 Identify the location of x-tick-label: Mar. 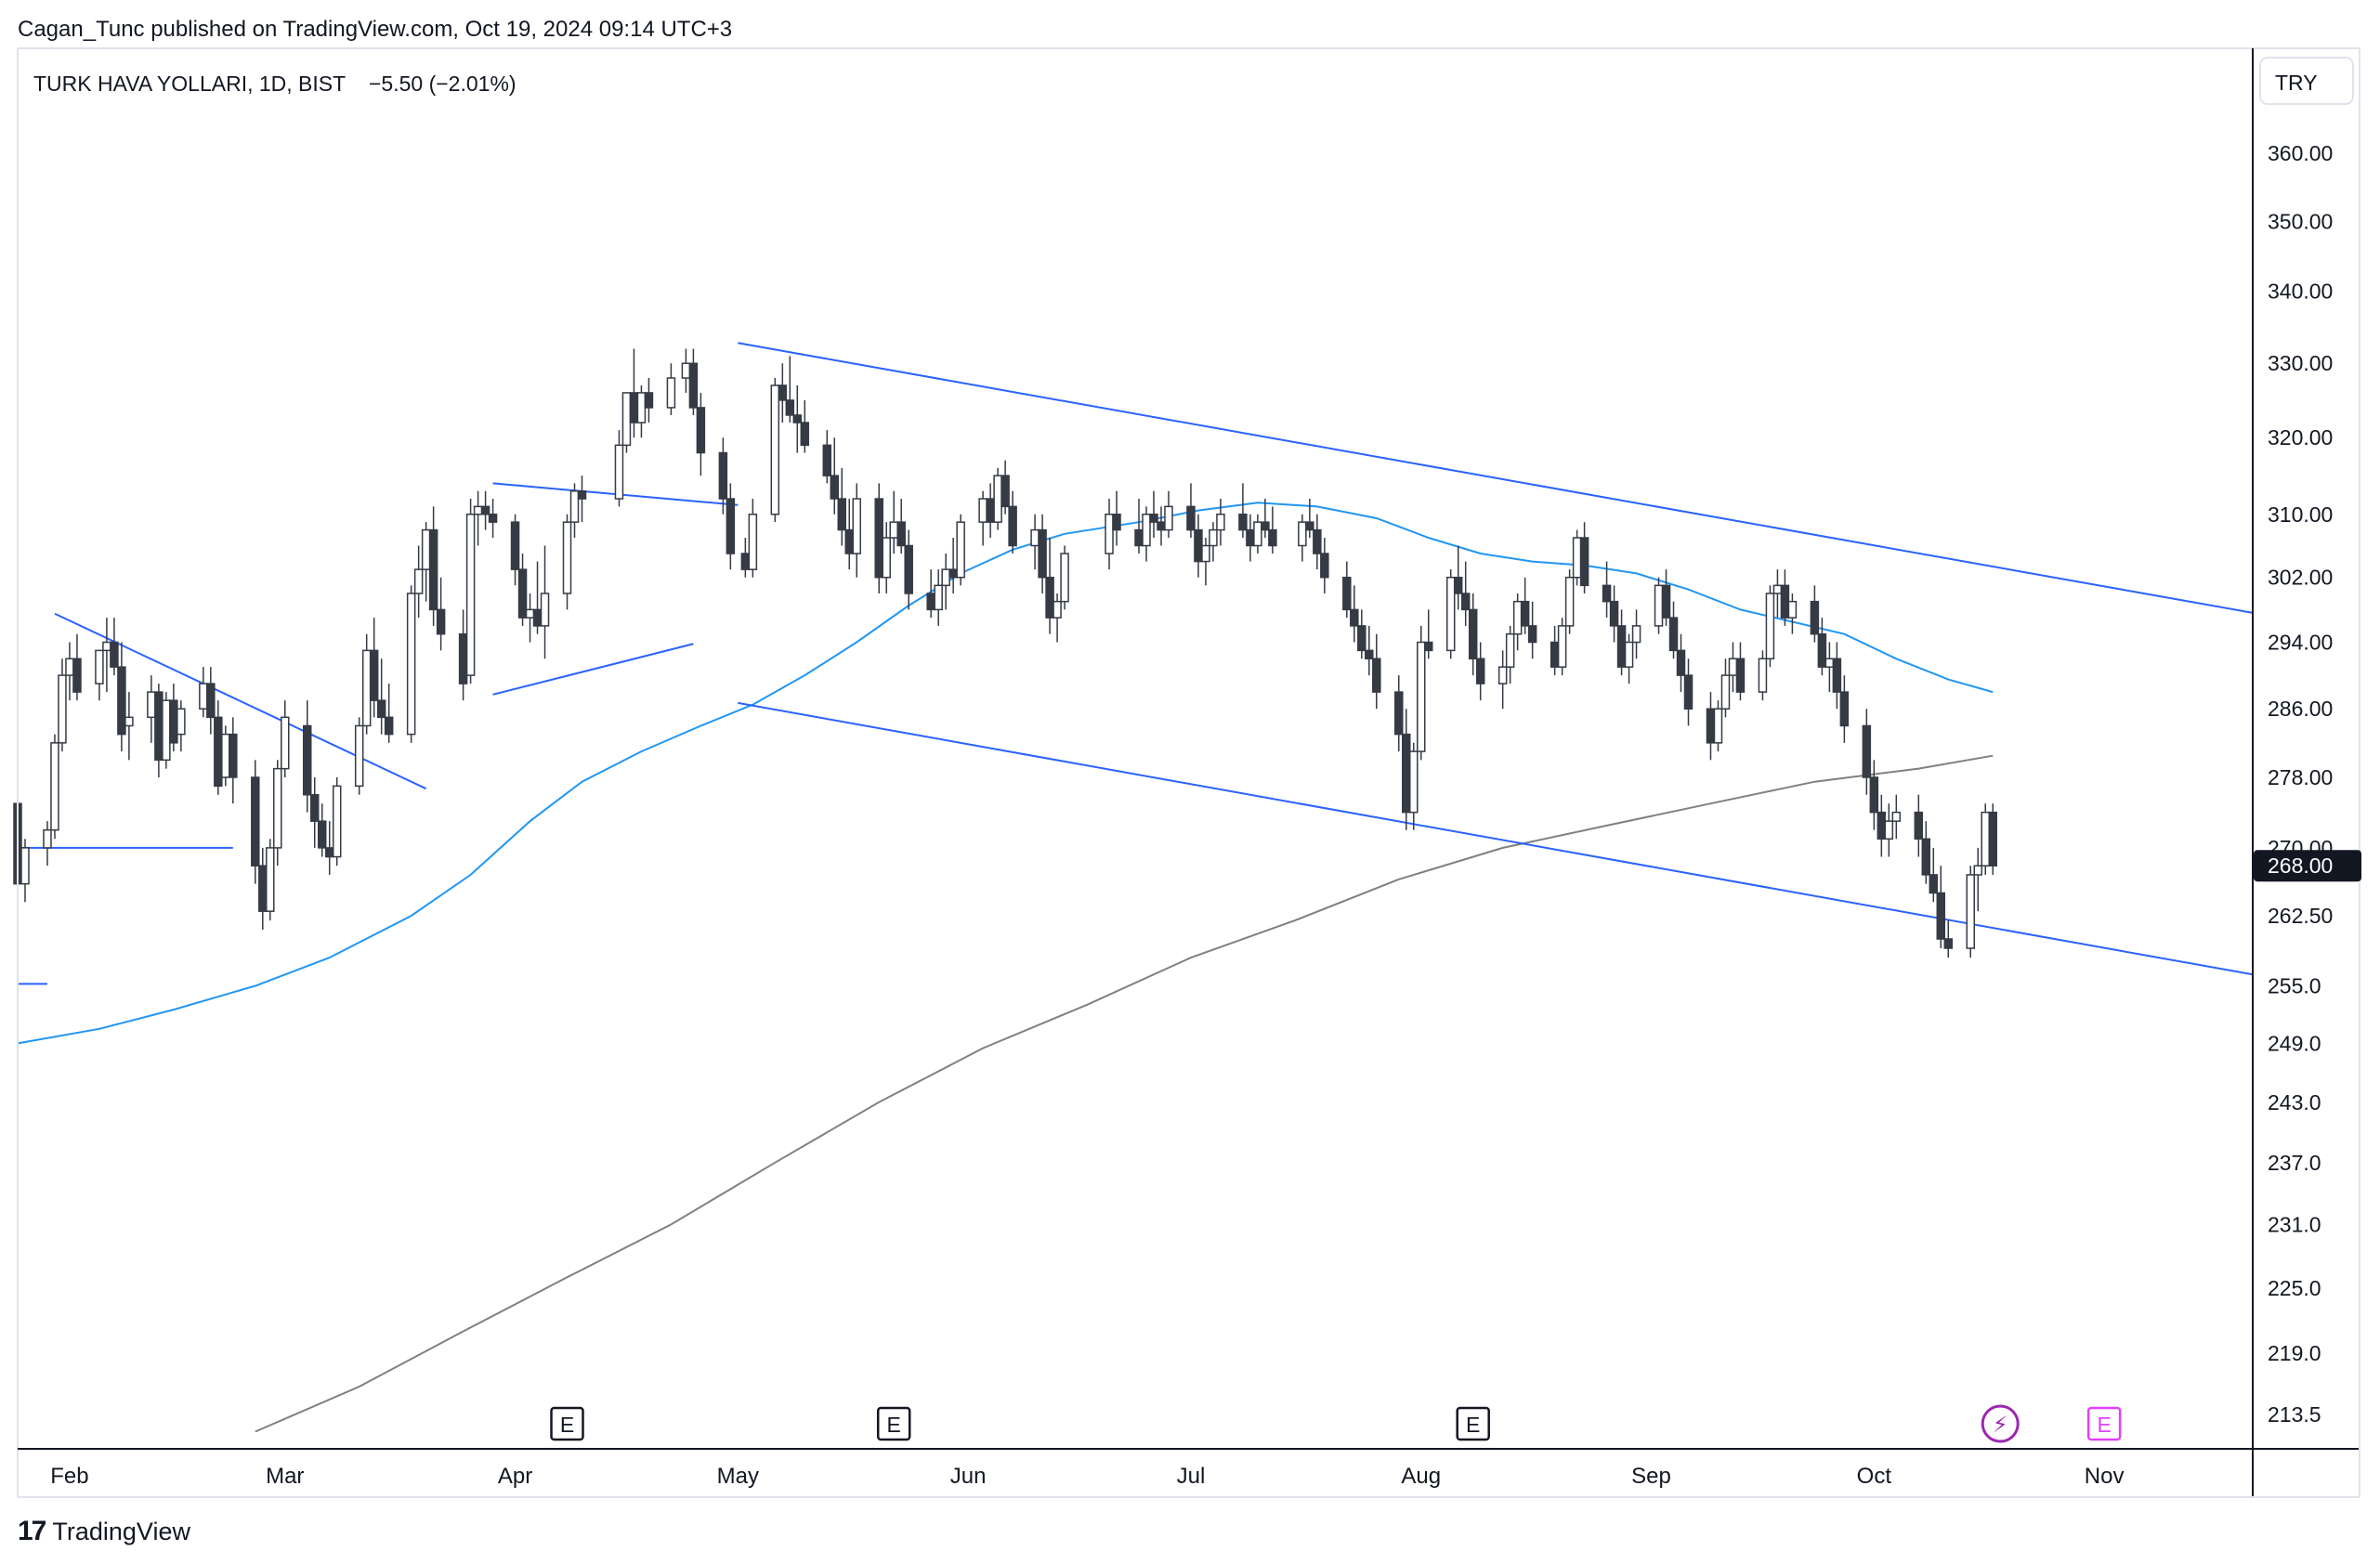
(285, 1476).